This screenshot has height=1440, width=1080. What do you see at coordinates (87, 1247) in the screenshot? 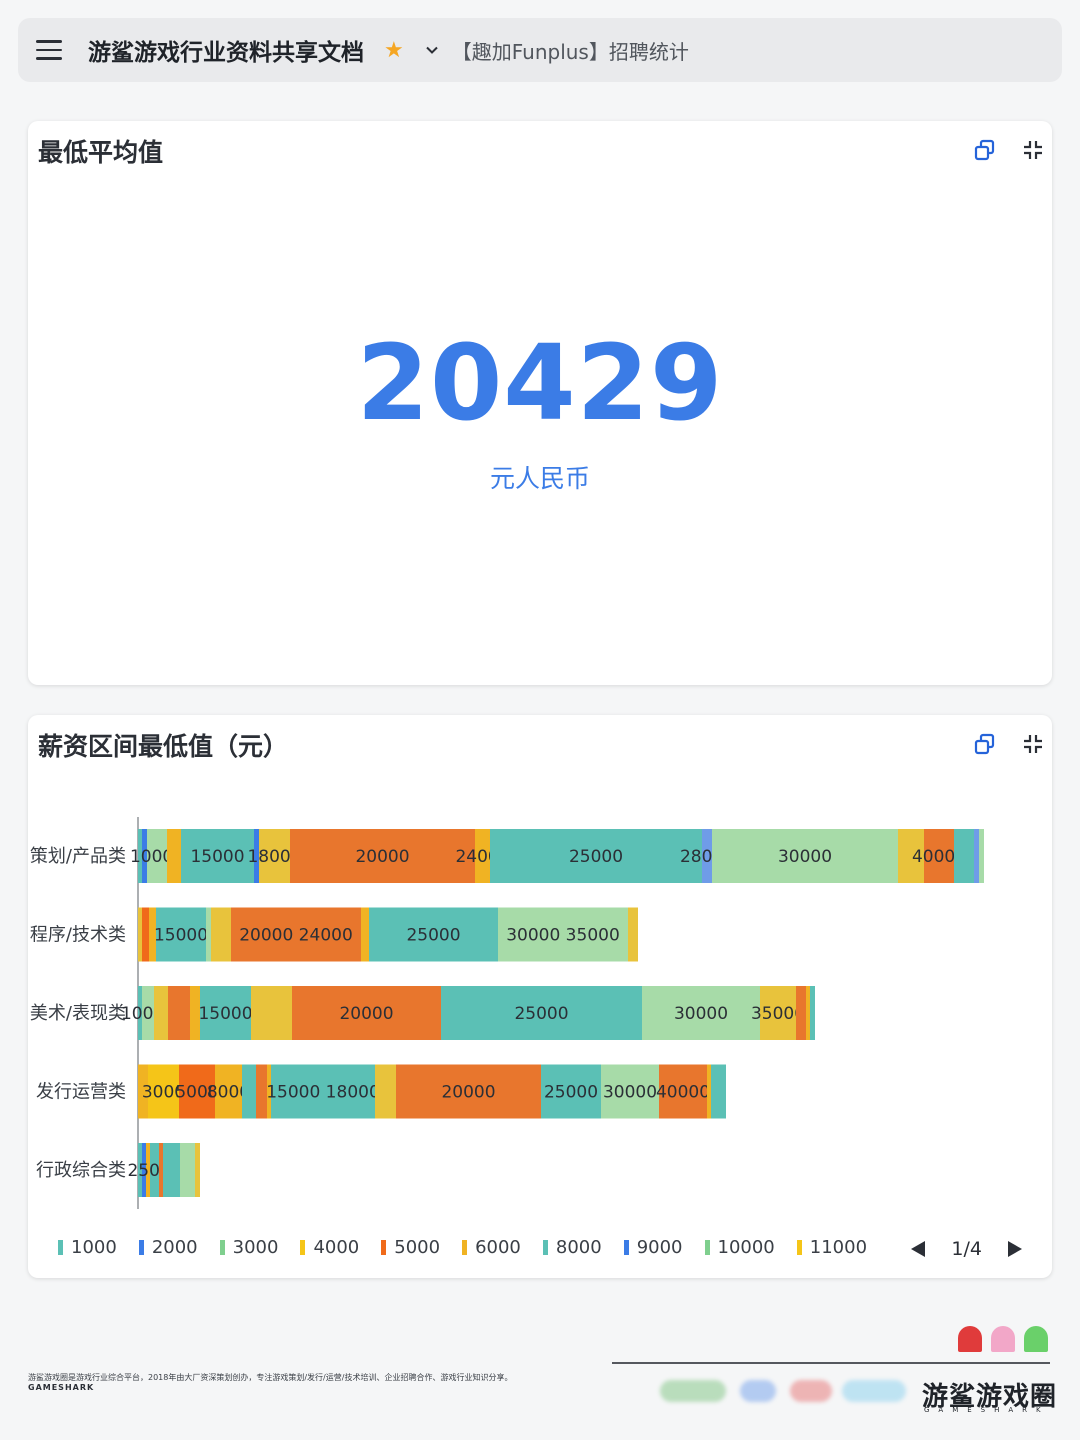
I see `legend-item: 1000` at bounding box center [87, 1247].